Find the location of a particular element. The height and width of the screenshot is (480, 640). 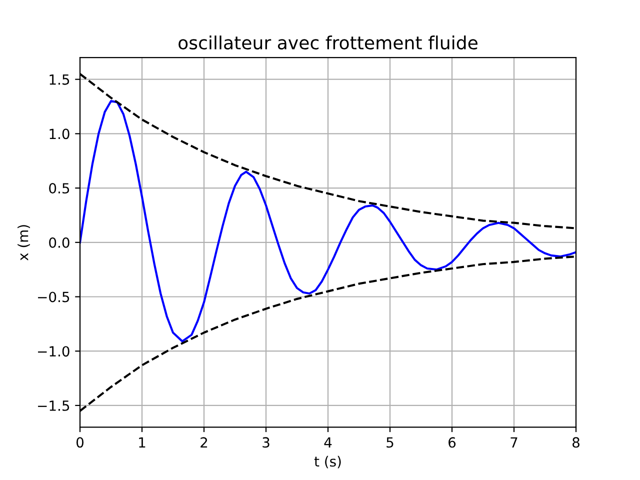

x-tick-label: 5 is located at coordinates (390, 442).